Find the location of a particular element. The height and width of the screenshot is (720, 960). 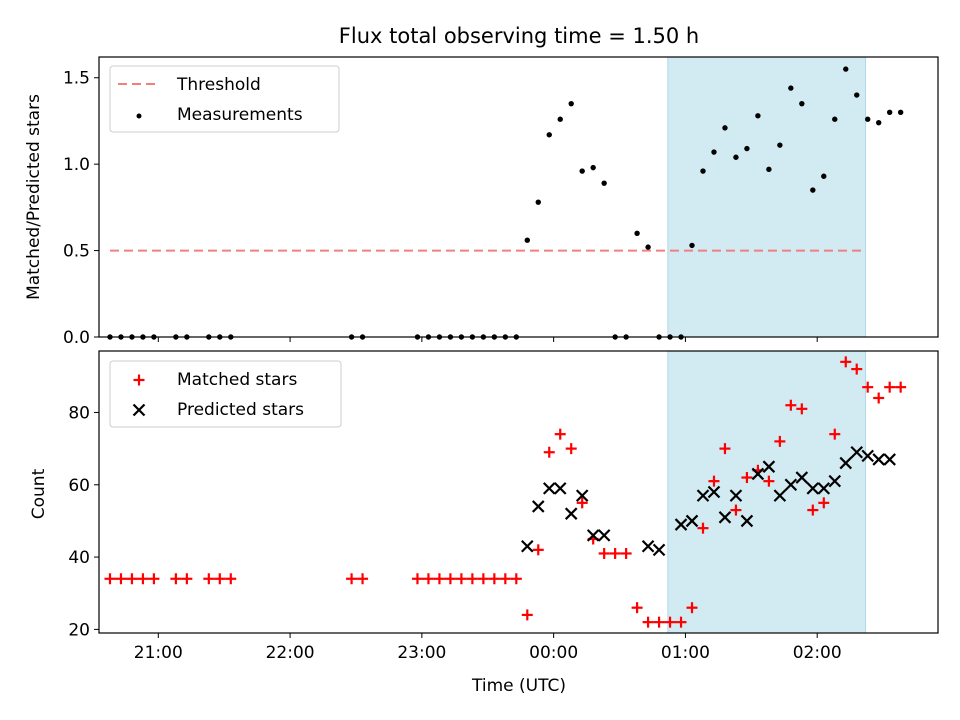

legend-cross-marker is located at coordinates (139, 410).